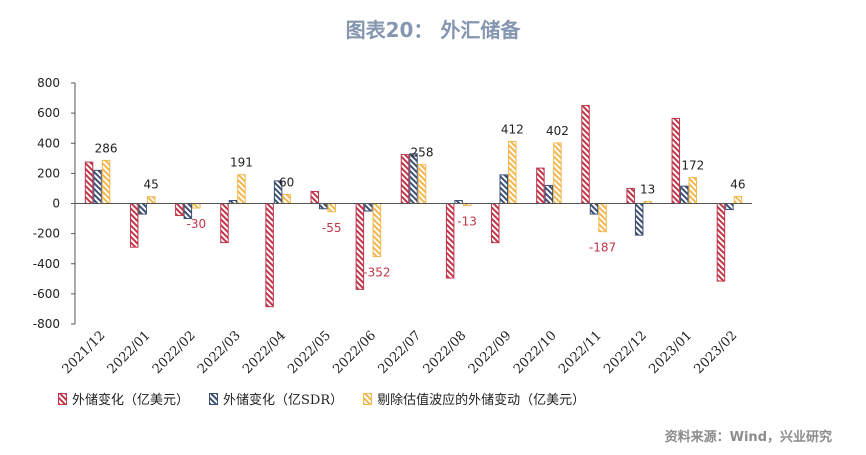 Image resolution: width=866 pixels, height=455 pixels. Describe the element at coordinates (219, 352) in the screenshot. I see `x-tick-label: 2022/03` at that location.